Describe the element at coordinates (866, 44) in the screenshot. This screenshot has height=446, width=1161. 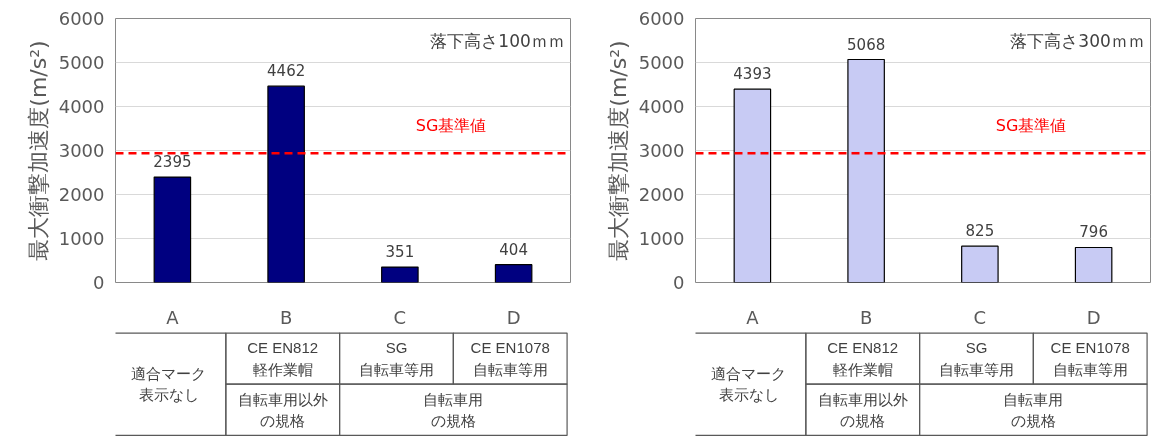
I see `data-label: 5068` at that location.